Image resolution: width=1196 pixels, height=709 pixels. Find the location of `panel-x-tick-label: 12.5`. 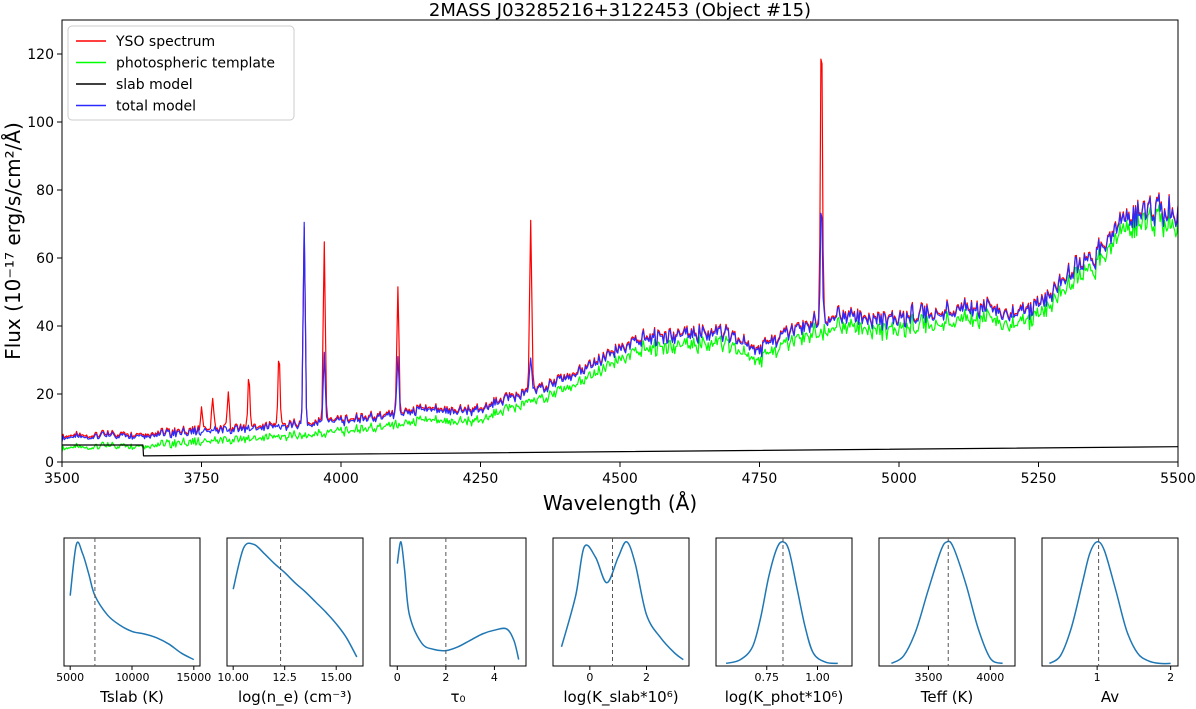

panel-x-tick-label: 12.5 is located at coordinates (284, 677).